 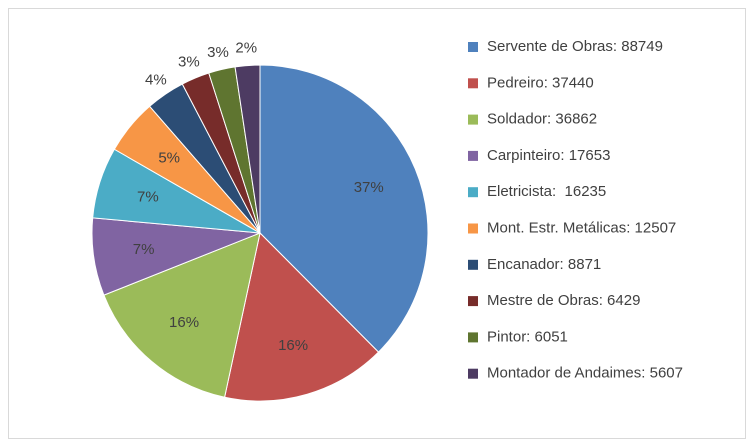 I want to click on data-label: 4%, so click(x=156, y=79).